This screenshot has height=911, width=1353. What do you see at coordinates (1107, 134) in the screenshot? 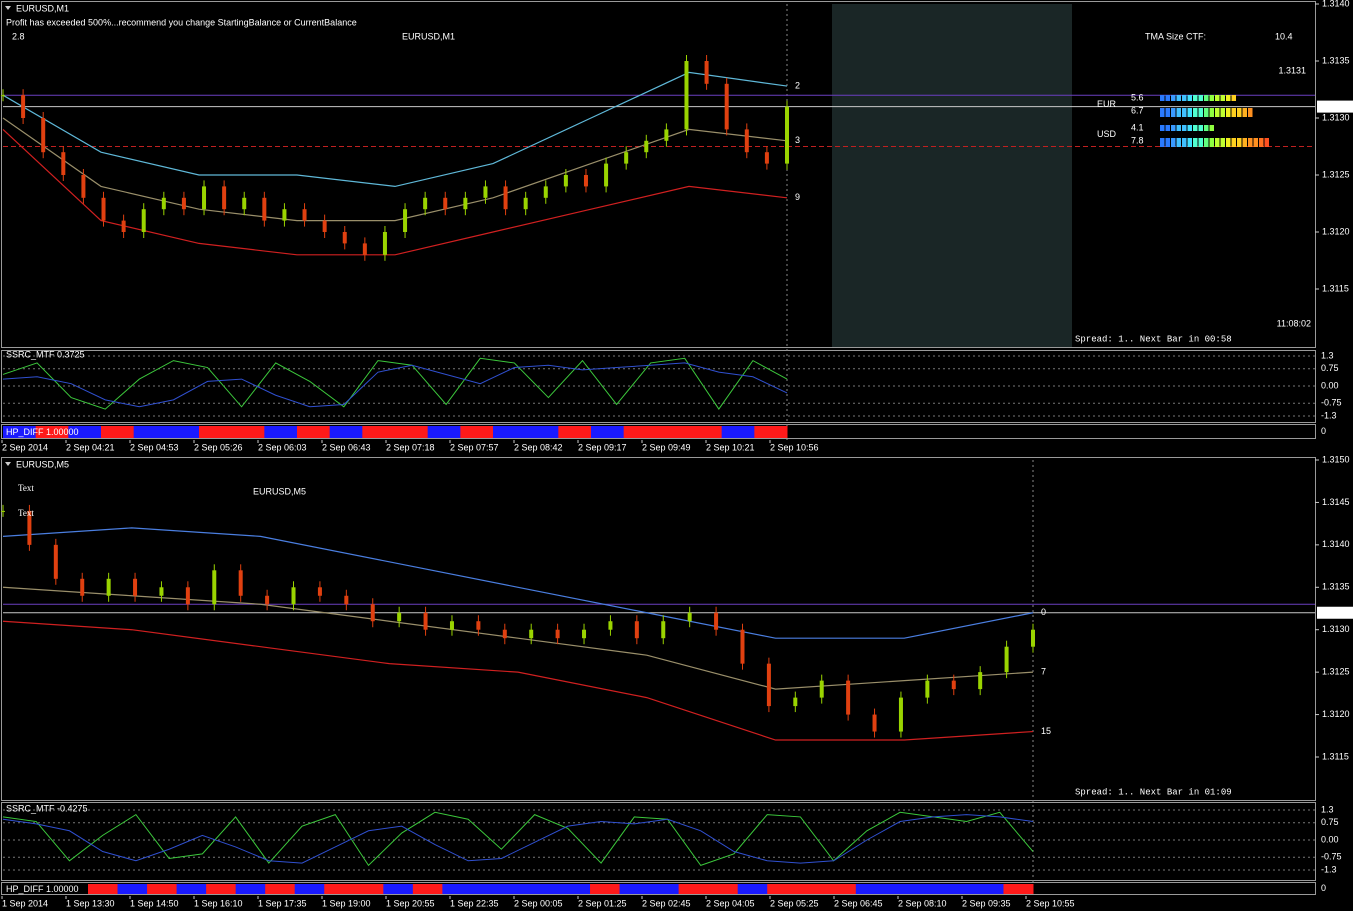
I see `currency-name: USD` at bounding box center [1107, 134].